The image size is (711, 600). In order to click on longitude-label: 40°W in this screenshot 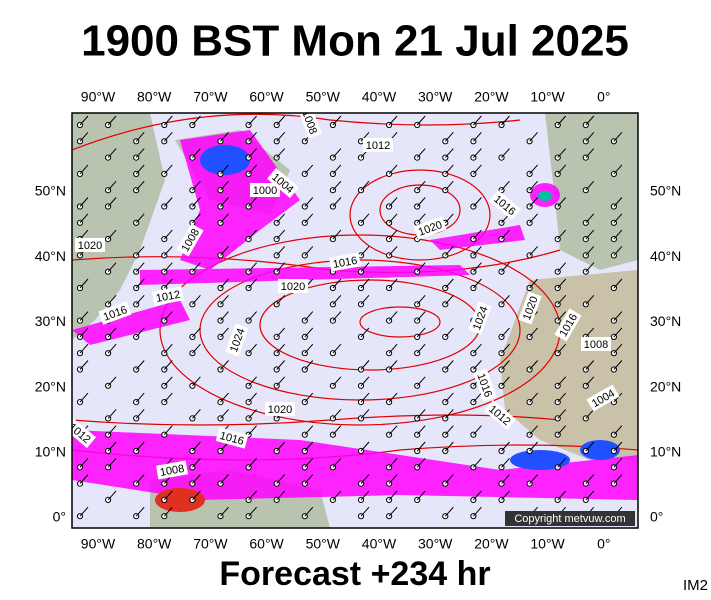, I will do `click(379, 97)`.